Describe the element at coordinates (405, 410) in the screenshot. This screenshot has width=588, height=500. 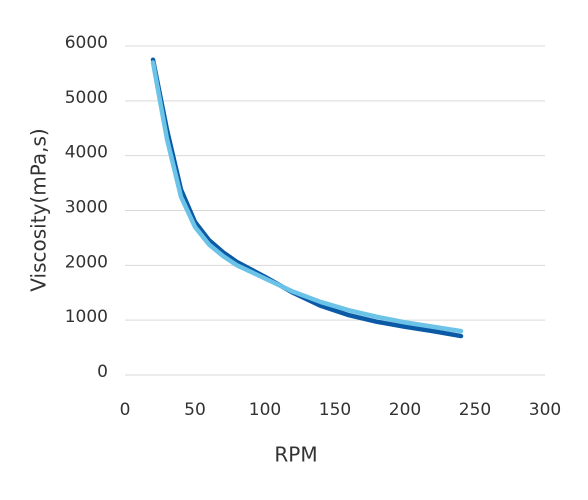
I see `x-tick-label: 200` at that location.